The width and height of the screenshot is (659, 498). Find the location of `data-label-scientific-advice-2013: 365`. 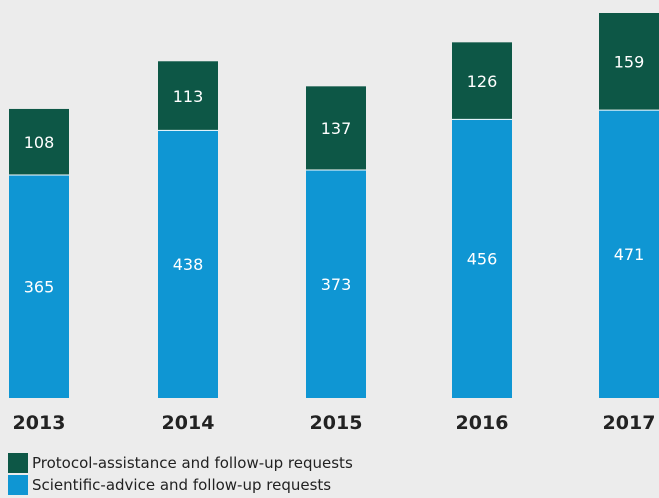

data-label-scientific-advice-2013: 365 is located at coordinates (39, 286).